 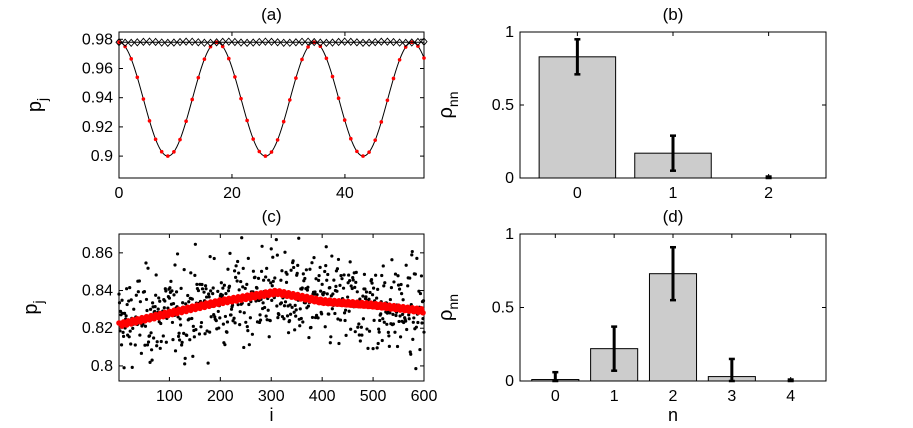 What do you see at coordinates (271, 105) in the screenshot?
I see `panel-a-frame` at bounding box center [271, 105].